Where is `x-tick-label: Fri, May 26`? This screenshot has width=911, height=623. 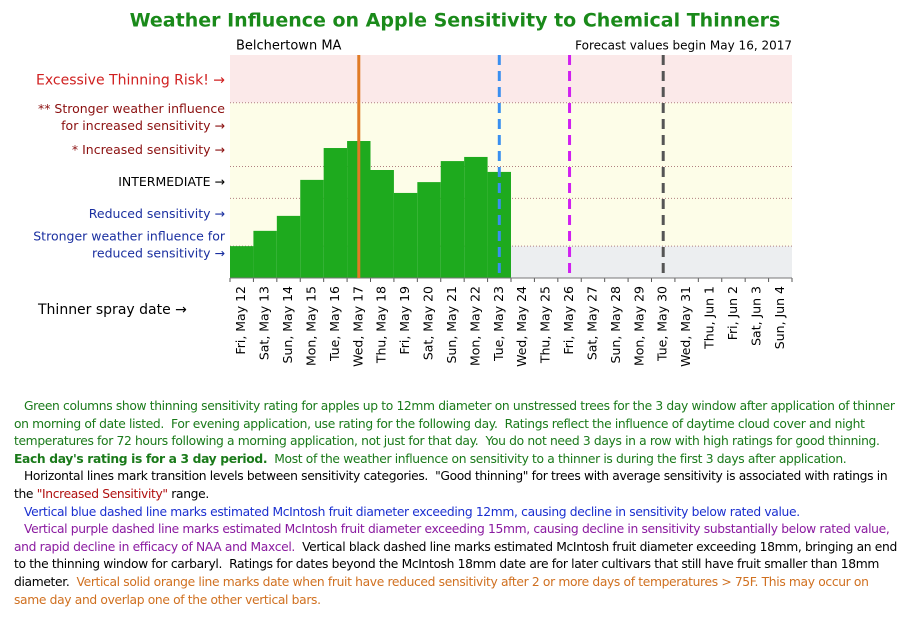 x-tick-label: Fri, May 26 is located at coordinates (568, 320).